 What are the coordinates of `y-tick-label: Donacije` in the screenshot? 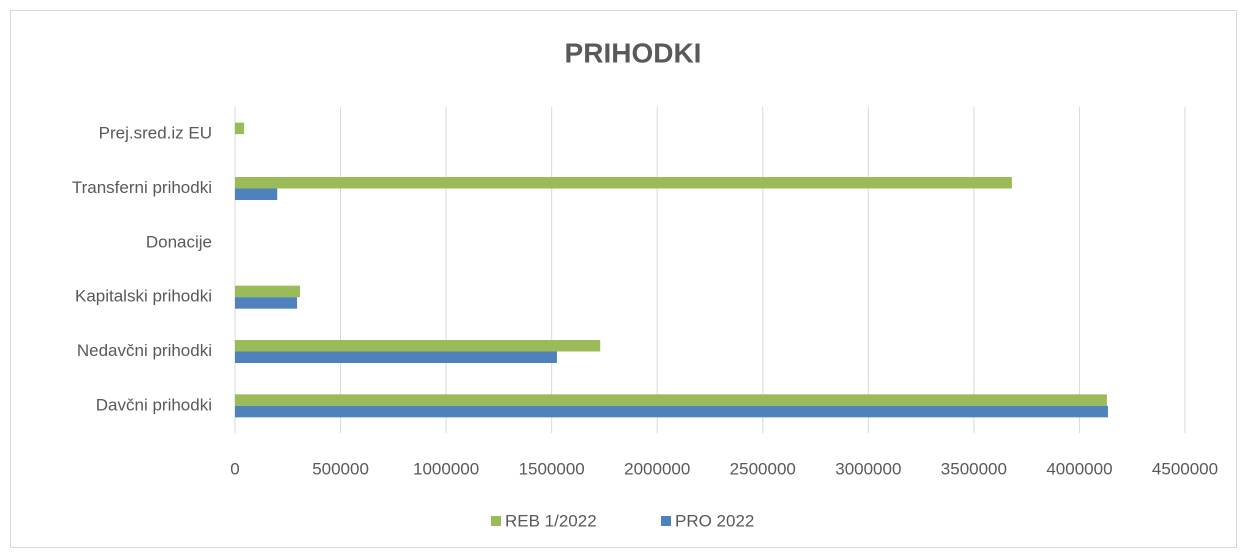 It's located at (179, 241).